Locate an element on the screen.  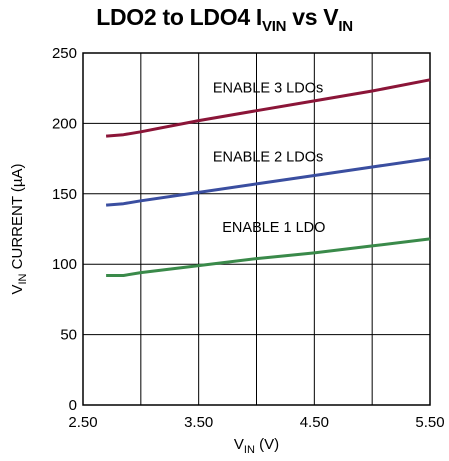
axis-label-rest: (V) is located at coordinates (267, 444).